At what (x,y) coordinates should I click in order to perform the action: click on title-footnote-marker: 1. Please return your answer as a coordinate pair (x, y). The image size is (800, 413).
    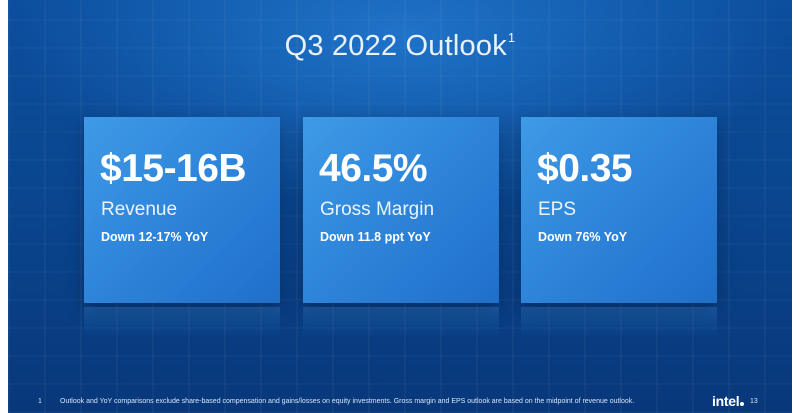
    Looking at the image, I should click on (511, 37).